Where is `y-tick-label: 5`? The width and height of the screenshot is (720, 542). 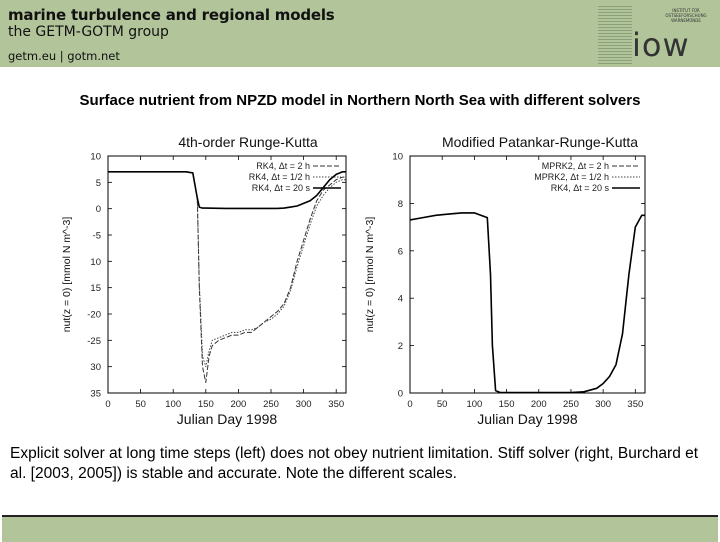 y-tick-label: 5 is located at coordinates (98, 183).